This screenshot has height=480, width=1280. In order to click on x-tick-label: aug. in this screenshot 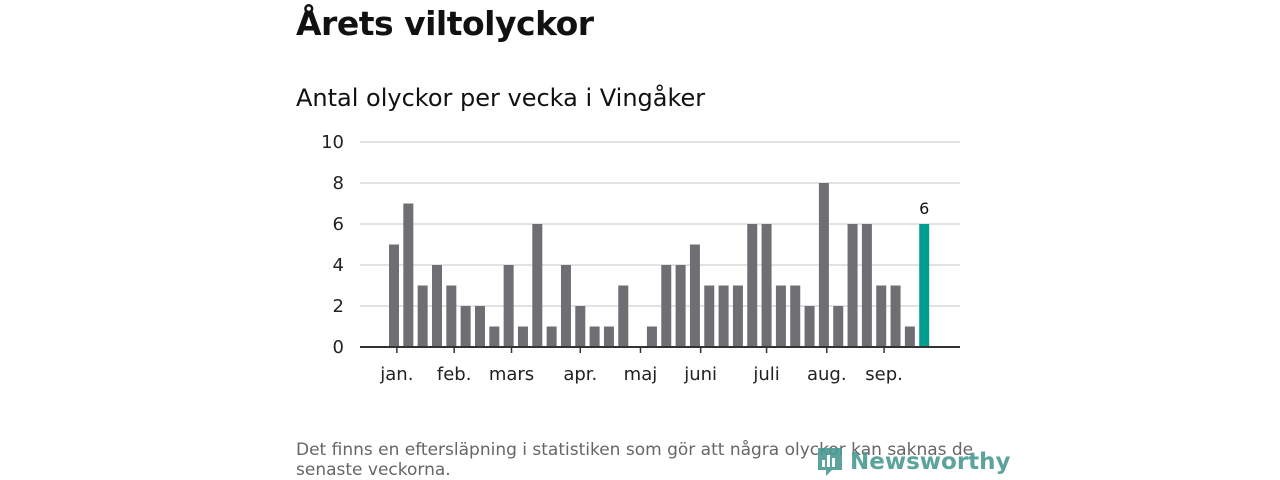, I will do `click(827, 374)`.